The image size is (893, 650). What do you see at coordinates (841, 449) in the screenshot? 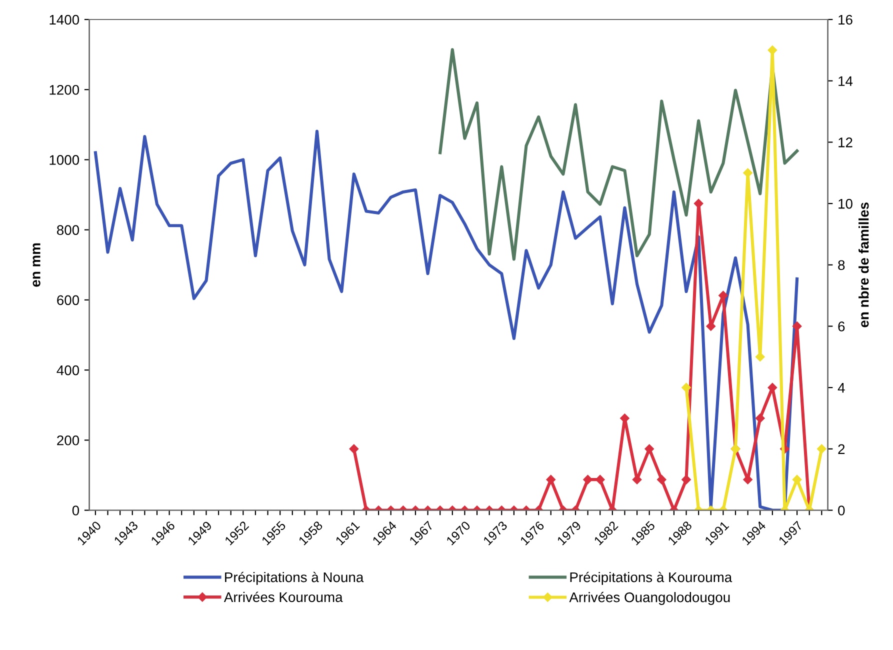
I see `y2-tick-label: 2` at bounding box center [841, 449].